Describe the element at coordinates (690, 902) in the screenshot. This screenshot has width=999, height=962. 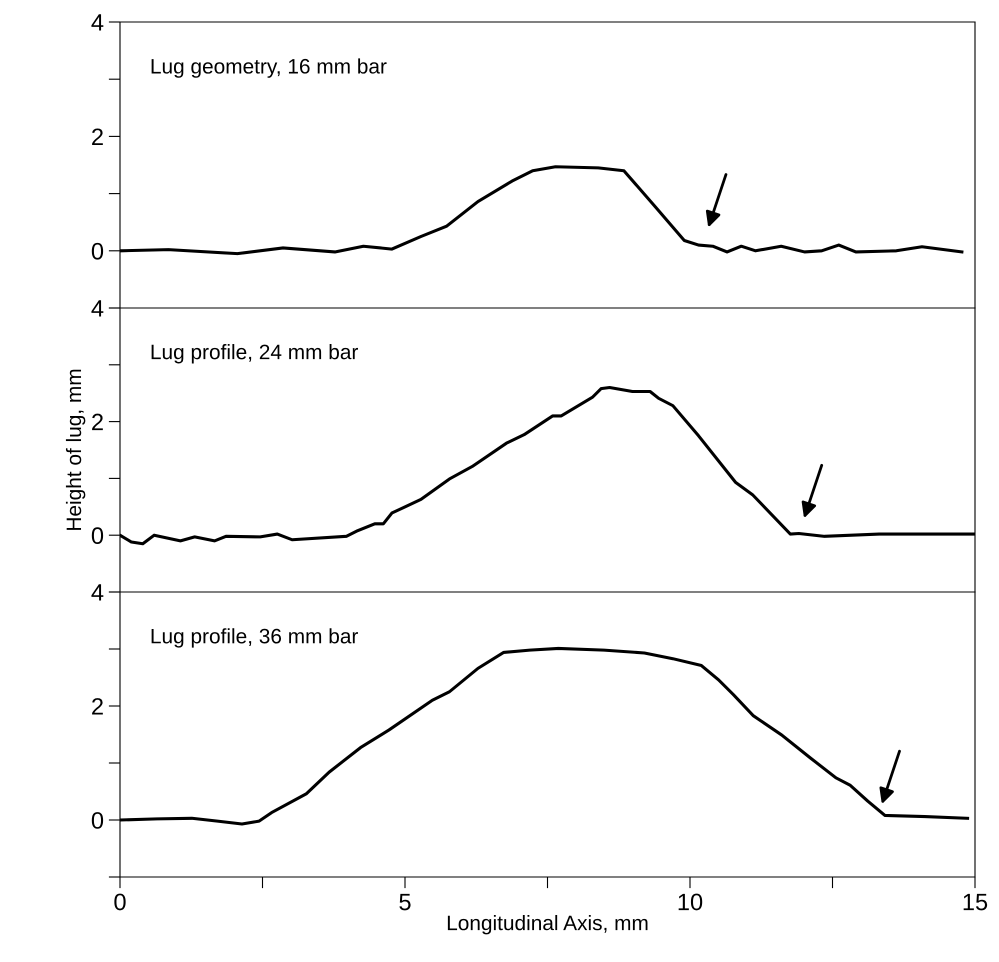
I see `x-tick-label: 10` at that location.